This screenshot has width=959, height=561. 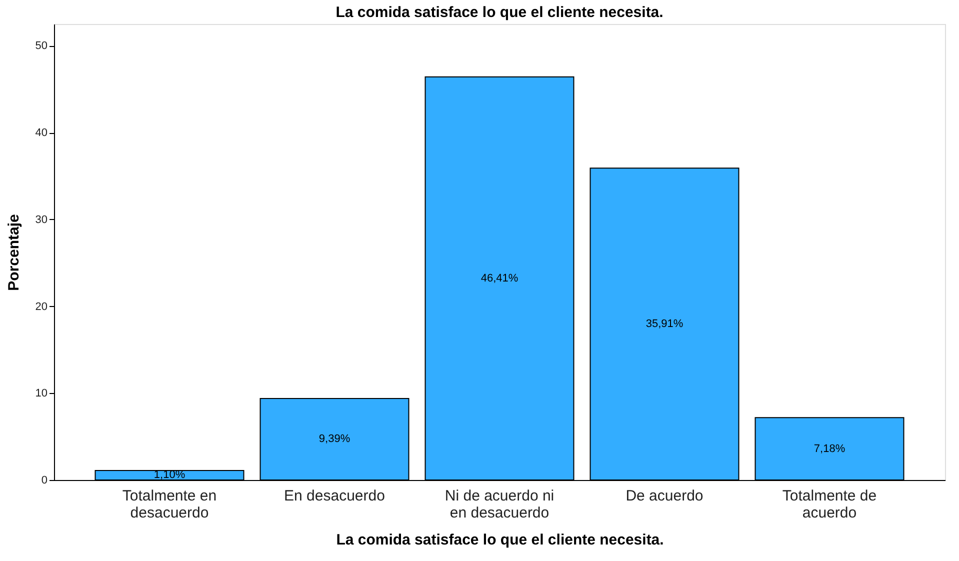 What do you see at coordinates (334, 439) in the screenshot?
I see `data-label: 9,39%` at bounding box center [334, 439].